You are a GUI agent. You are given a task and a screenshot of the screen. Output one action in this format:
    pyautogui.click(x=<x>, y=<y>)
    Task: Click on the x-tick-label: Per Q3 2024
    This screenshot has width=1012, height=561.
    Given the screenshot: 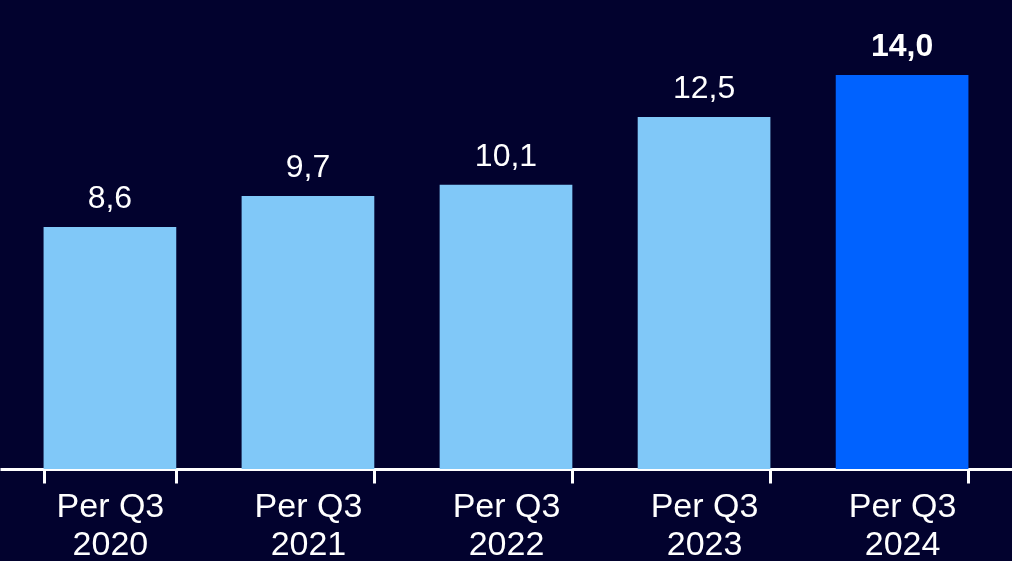 What is the action you would take?
    pyautogui.click(x=902, y=523)
    